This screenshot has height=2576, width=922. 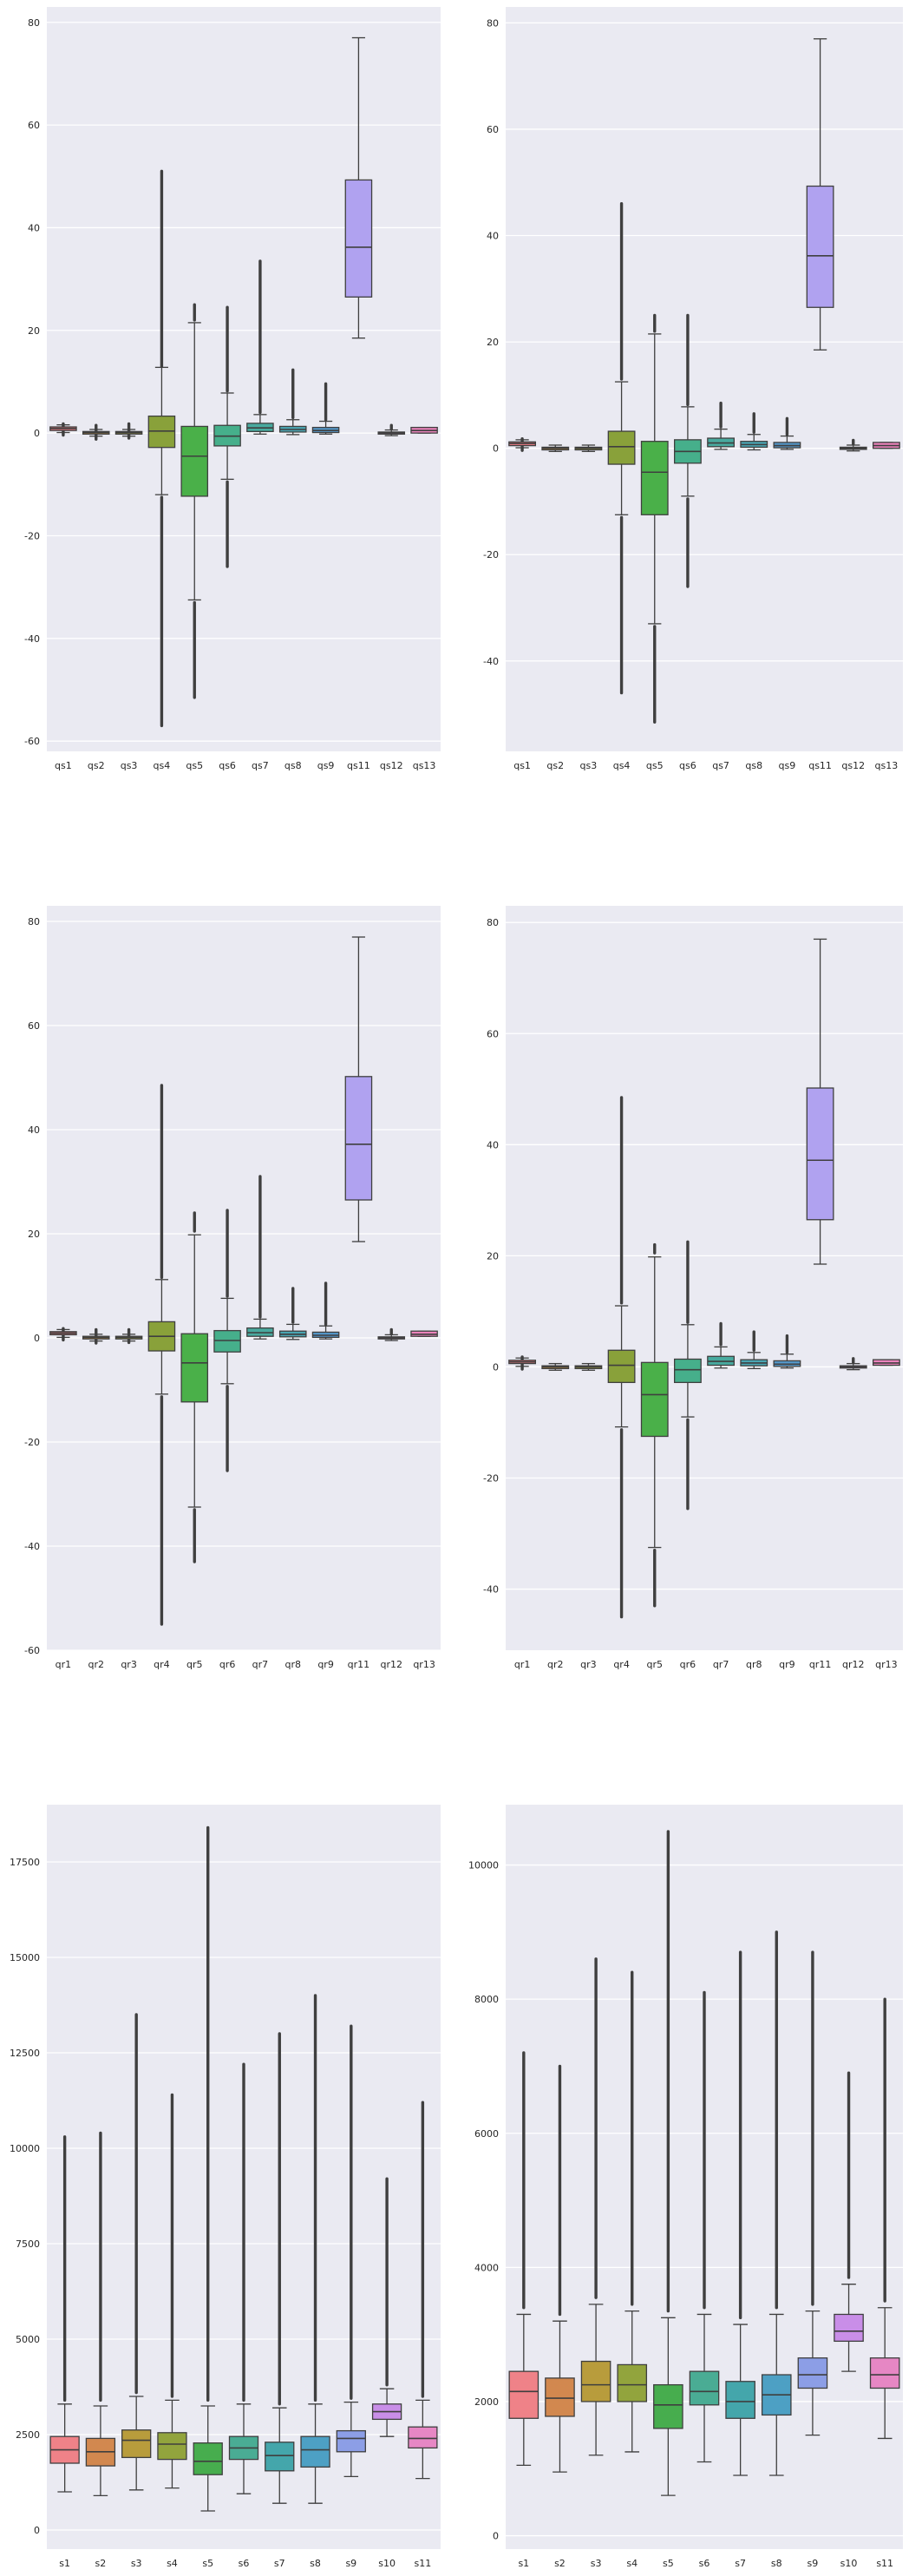 I want to click on box-qs1, so click(x=63, y=429).